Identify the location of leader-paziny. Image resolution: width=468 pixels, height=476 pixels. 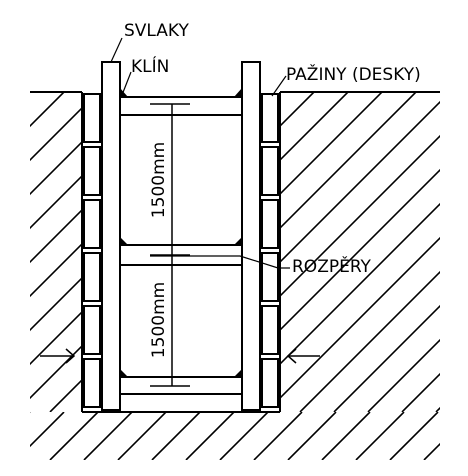
(279, 86).